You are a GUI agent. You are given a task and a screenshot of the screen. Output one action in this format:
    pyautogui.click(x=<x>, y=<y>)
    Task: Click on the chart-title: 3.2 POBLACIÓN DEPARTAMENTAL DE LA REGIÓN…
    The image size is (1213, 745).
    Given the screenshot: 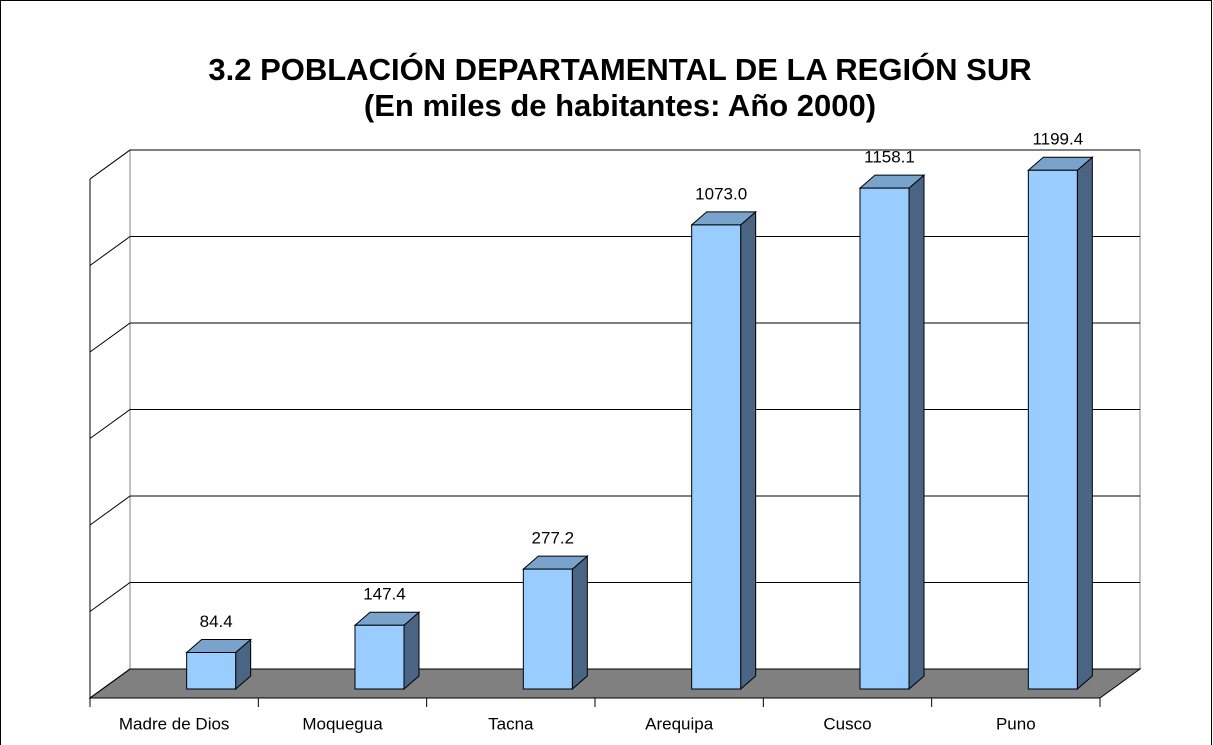 What is the action you would take?
    pyautogui.click(x=619, y=69)
    